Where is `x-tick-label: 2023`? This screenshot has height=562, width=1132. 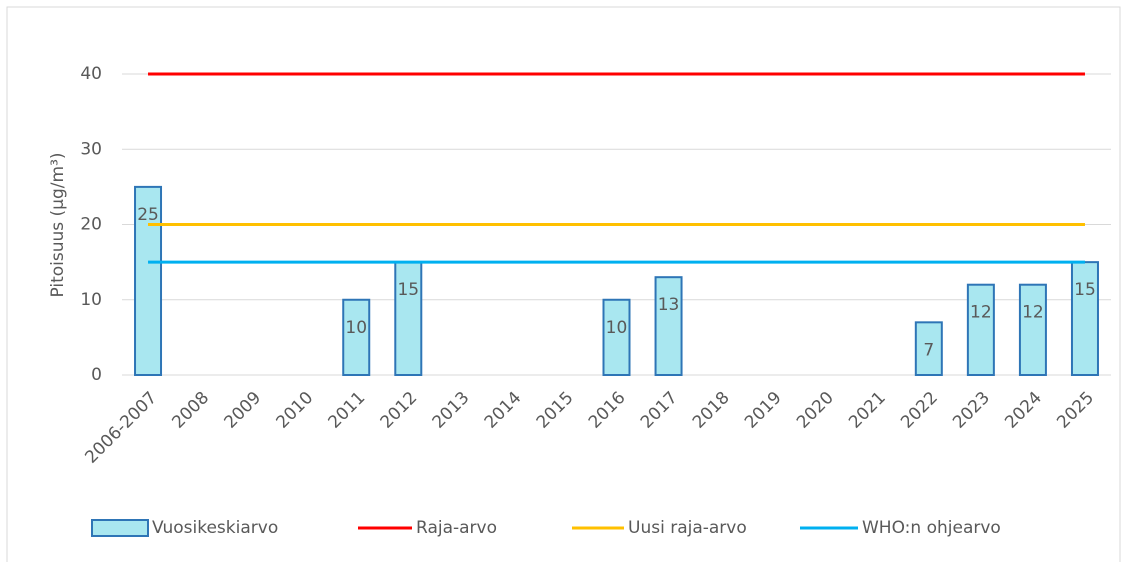 x-tick-label: 2023 is located at coordinates (971, 410).